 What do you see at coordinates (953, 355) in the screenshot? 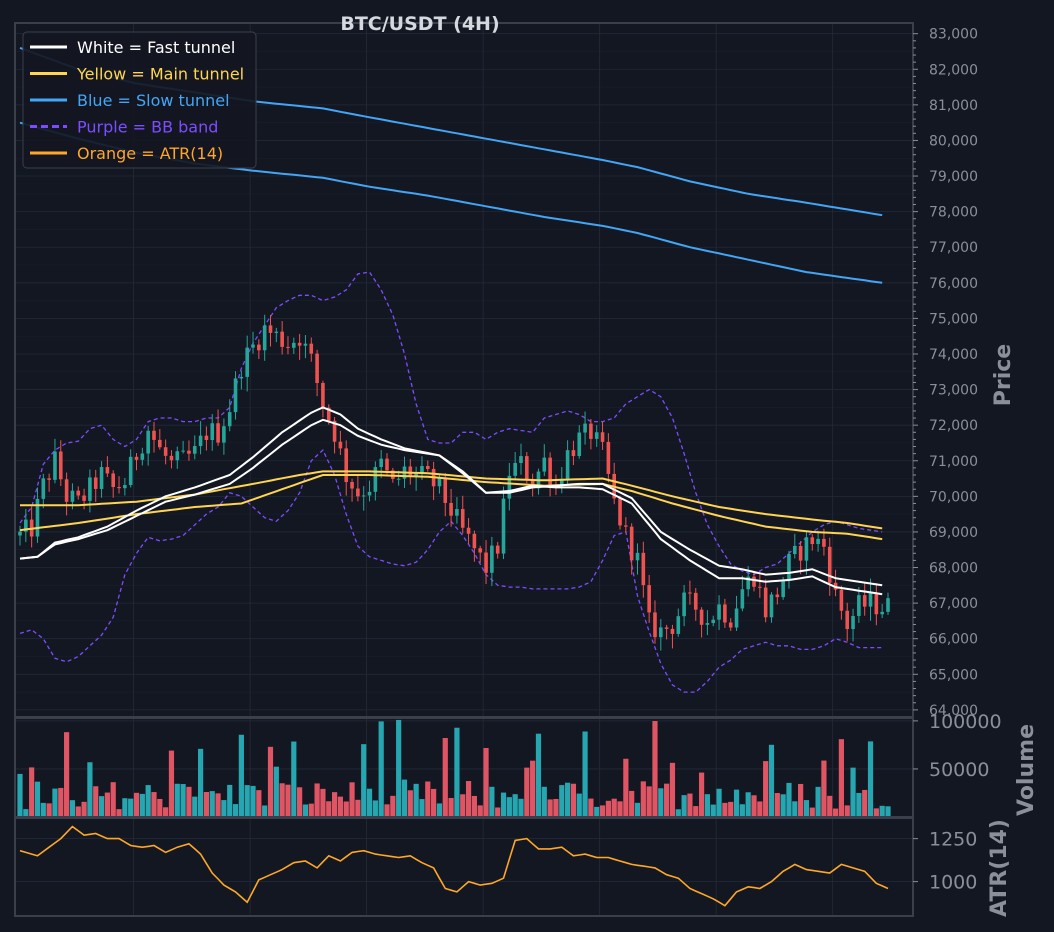
I see `price-tick-label: 74,000` at bounding box center [953, 355].